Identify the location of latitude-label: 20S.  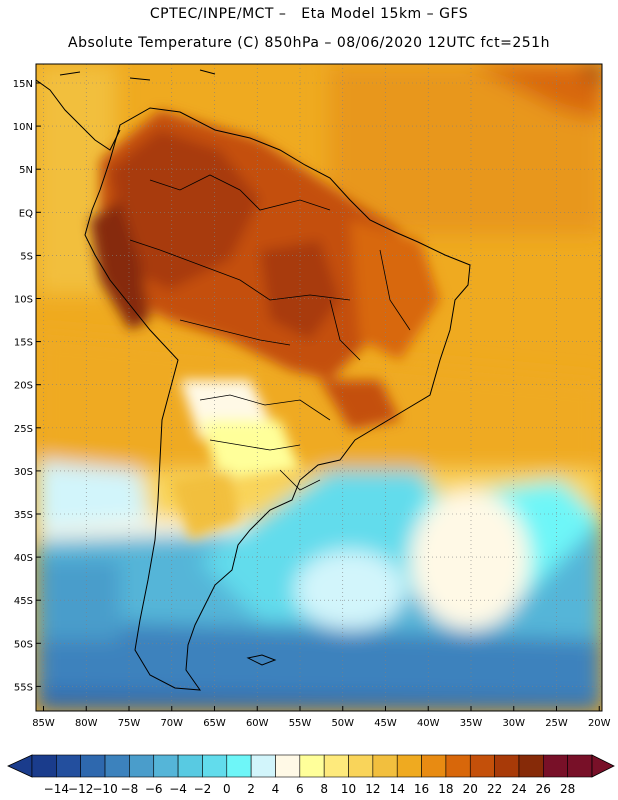
(23, 386).